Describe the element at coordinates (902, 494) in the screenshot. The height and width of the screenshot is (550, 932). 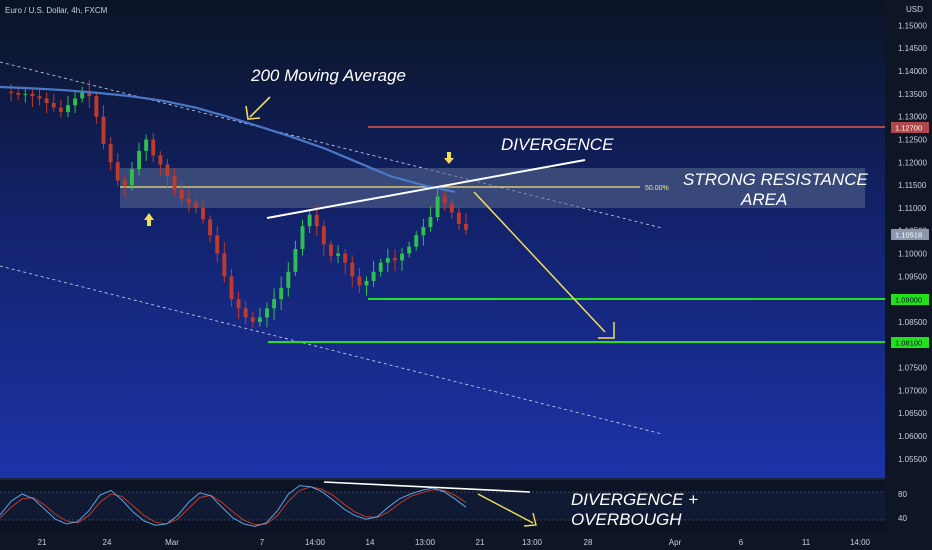
I see `osc-tick-label: 80` at that location.